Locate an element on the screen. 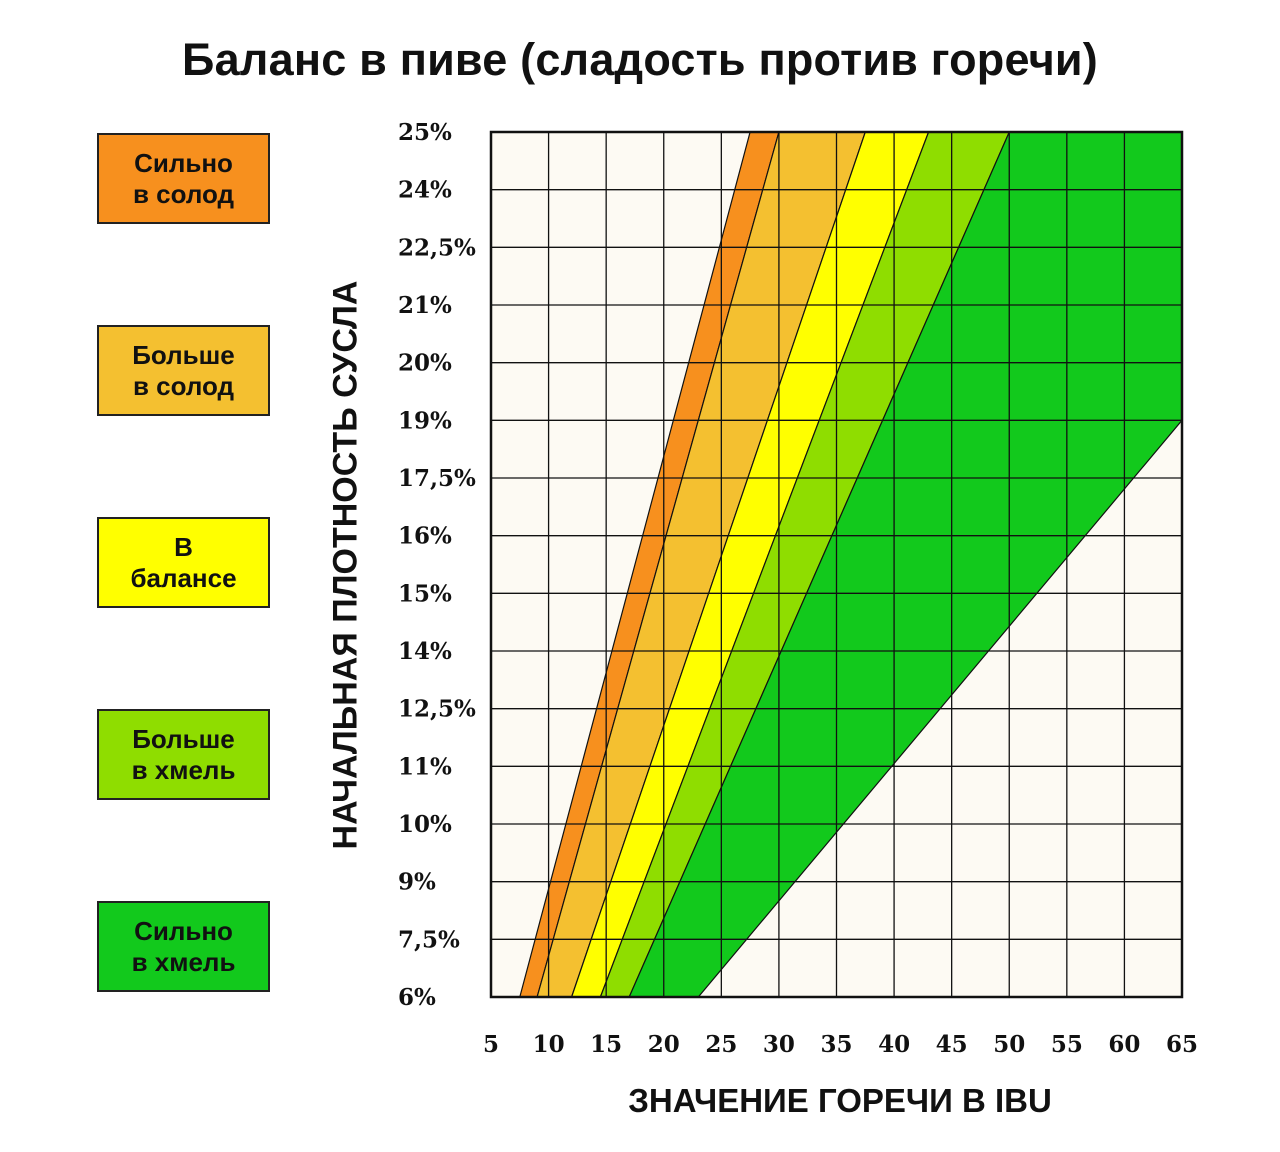 This screenshot has height=1152, width=1280. x-tick-label: 30 is located at coordinates (779, 1044).